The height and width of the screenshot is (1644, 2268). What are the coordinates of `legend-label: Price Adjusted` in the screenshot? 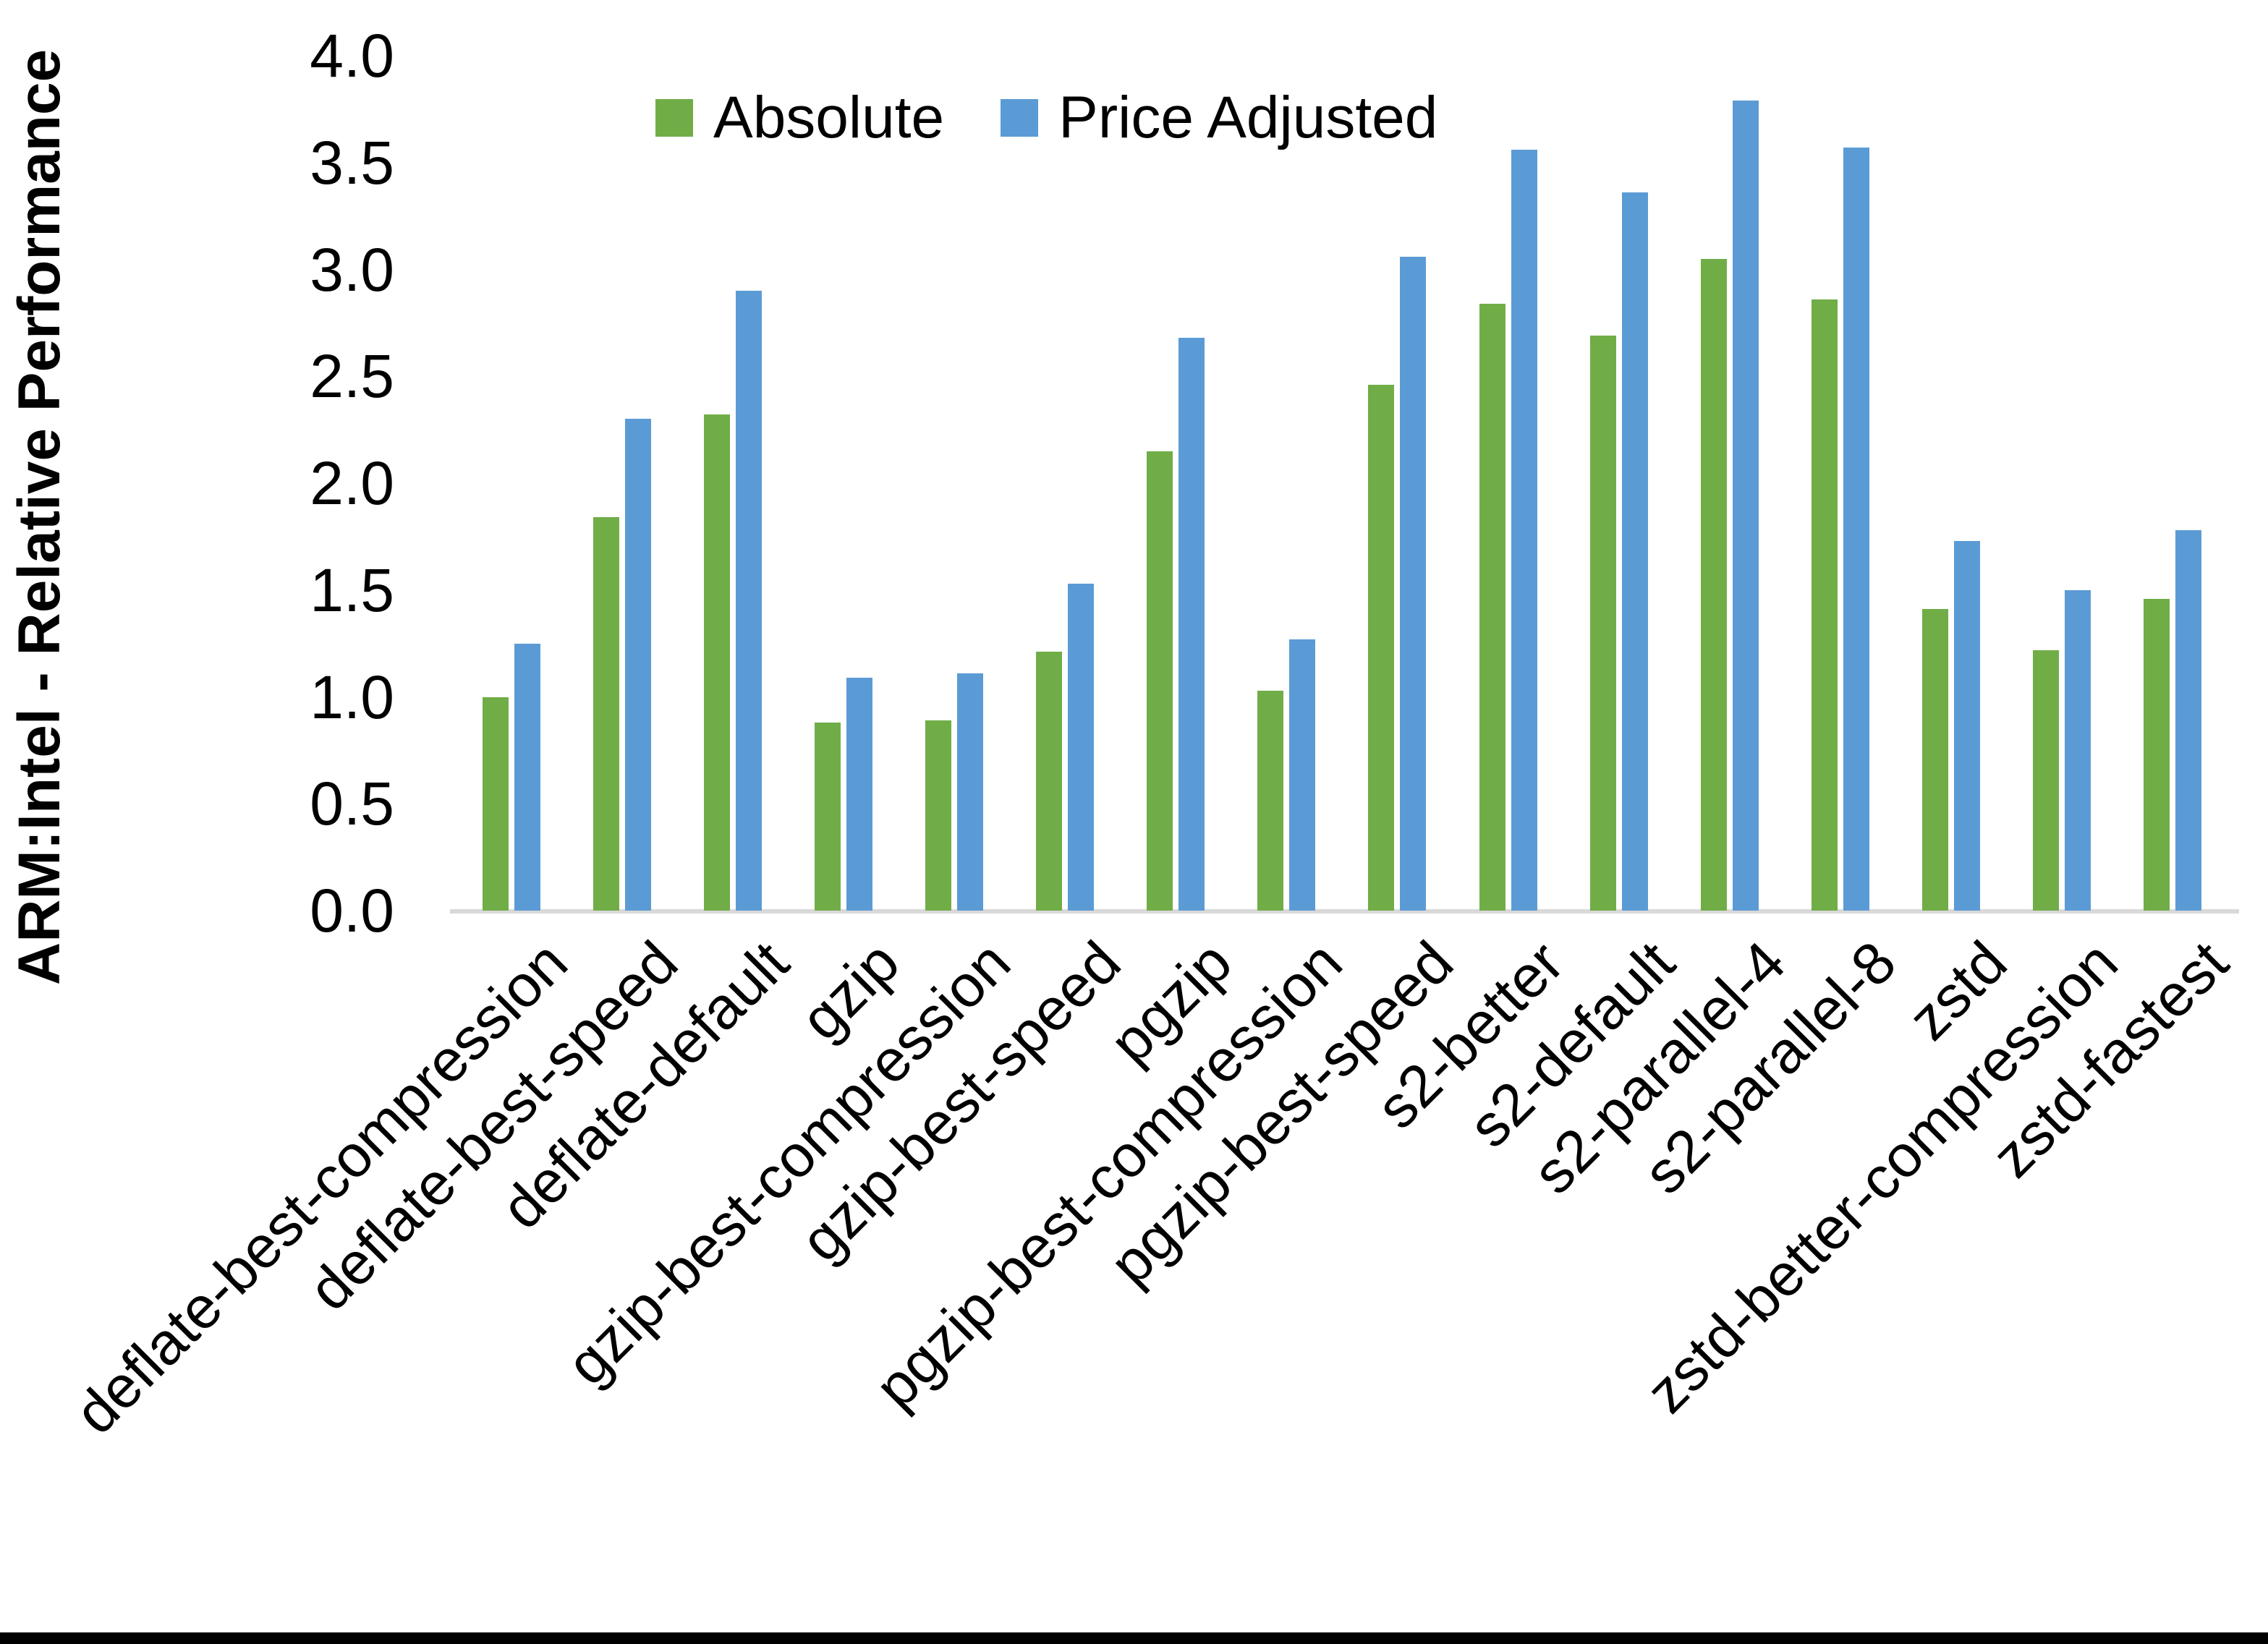 It's located at (1248, 117).